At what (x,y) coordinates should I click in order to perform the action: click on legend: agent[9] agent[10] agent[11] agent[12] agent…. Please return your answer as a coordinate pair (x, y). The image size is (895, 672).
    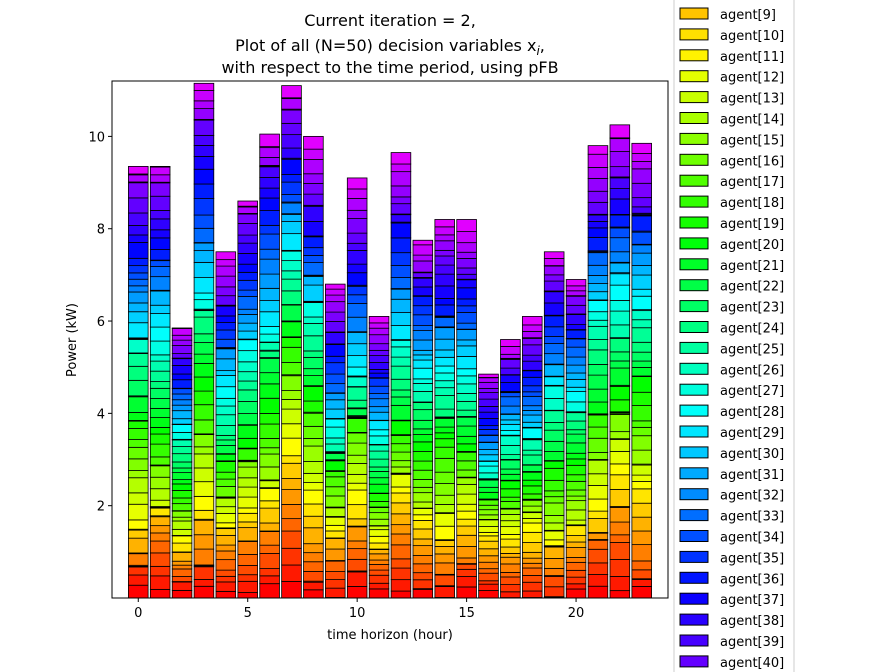
    Looking at the image, I should click on (734, 336).